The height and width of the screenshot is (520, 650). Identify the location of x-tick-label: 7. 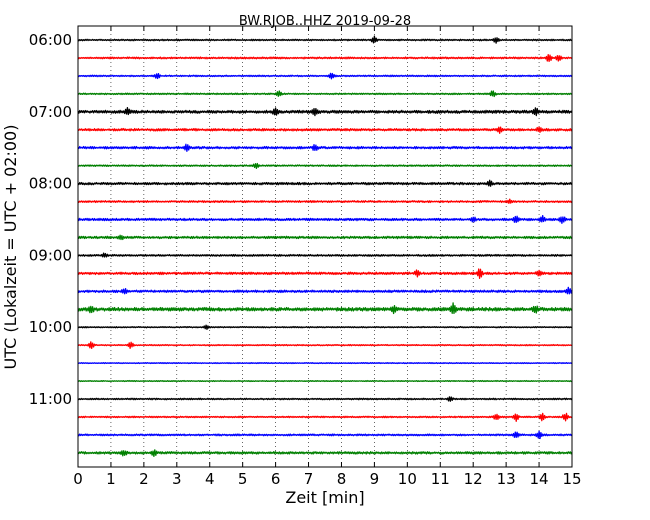
(309, 479).